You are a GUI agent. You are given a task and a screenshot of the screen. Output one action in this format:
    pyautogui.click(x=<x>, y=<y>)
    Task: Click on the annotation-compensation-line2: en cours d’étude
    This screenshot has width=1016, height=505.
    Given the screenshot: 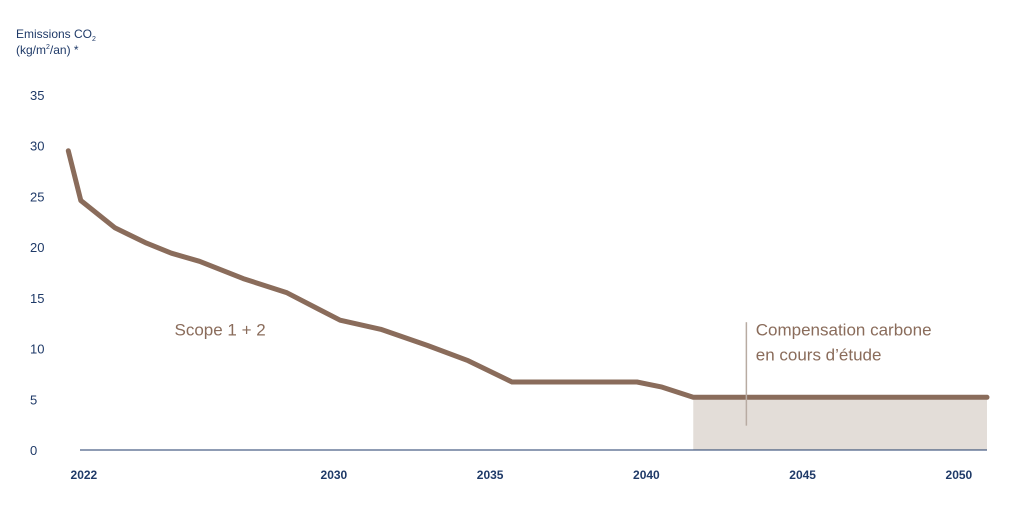 What is the action you would take?
    pyautogui.click(x=819, y=354)
    